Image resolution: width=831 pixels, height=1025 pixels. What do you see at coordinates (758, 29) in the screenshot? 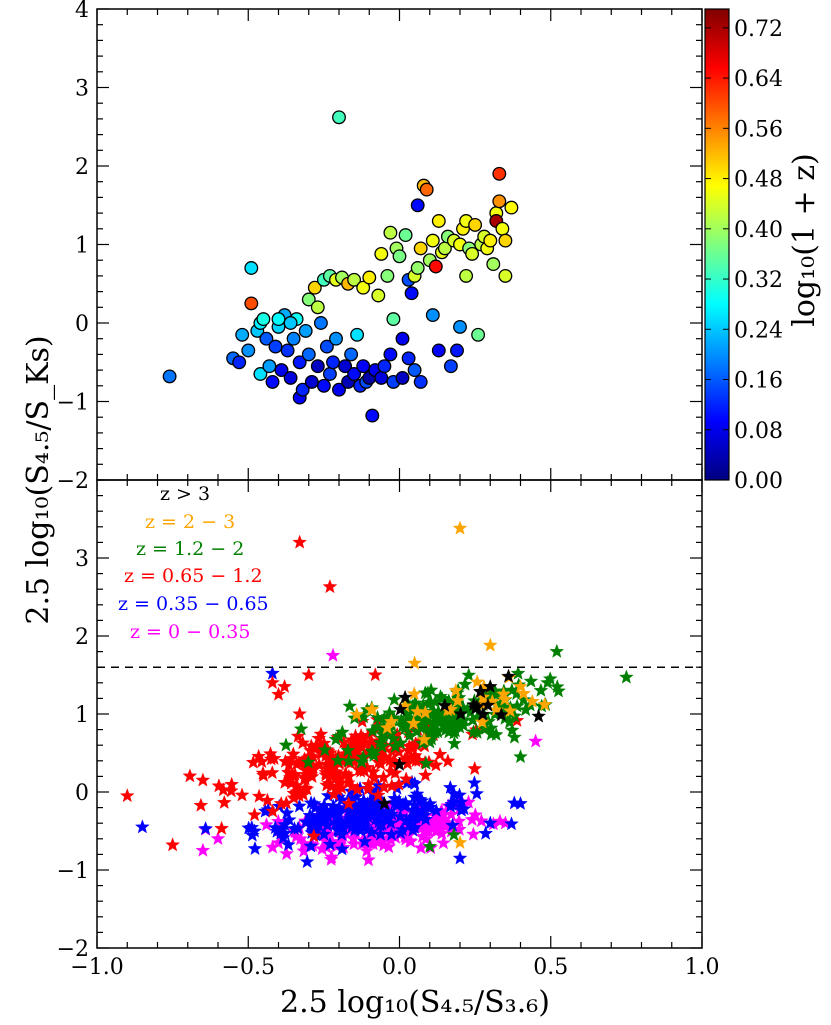
I see `colorbar-tick-label: 0.72` at bounding box center [758, 29].